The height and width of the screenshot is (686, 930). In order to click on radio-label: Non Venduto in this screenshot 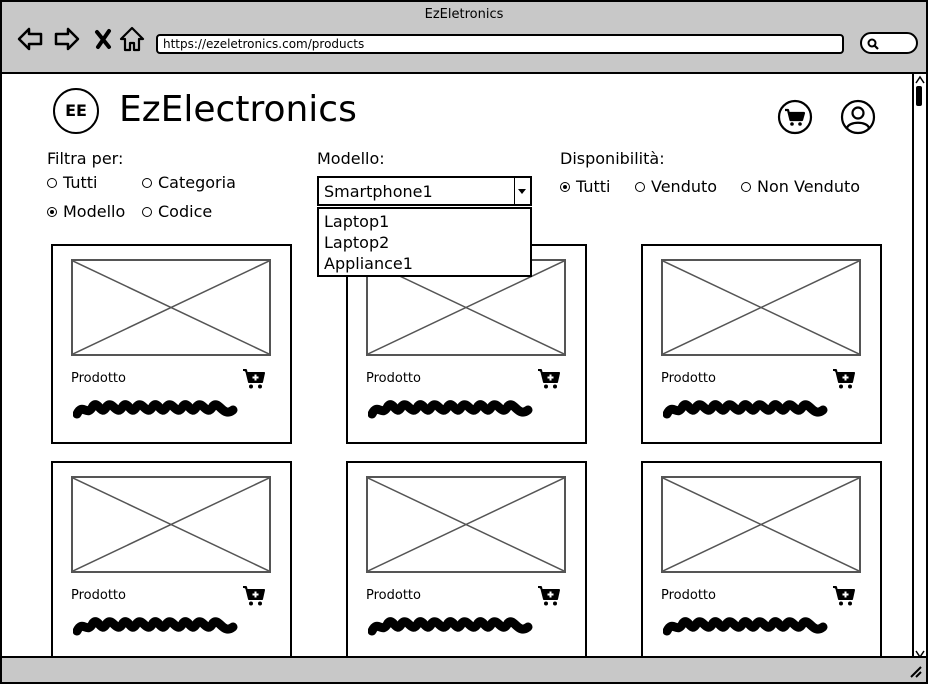, I will do `click(809, 186)`.